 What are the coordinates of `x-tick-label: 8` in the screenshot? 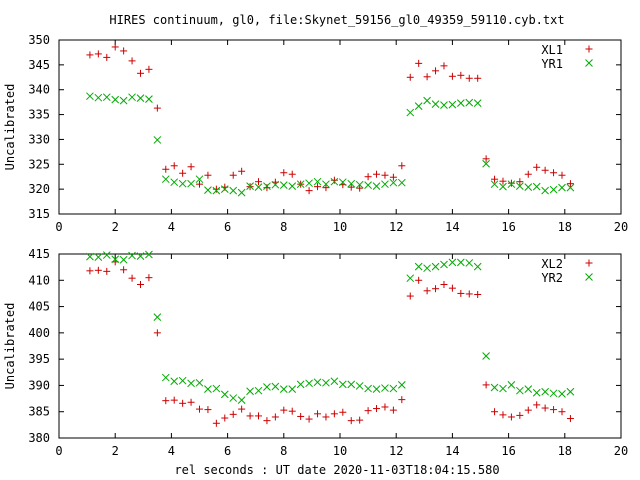 It's located at (283, 227).